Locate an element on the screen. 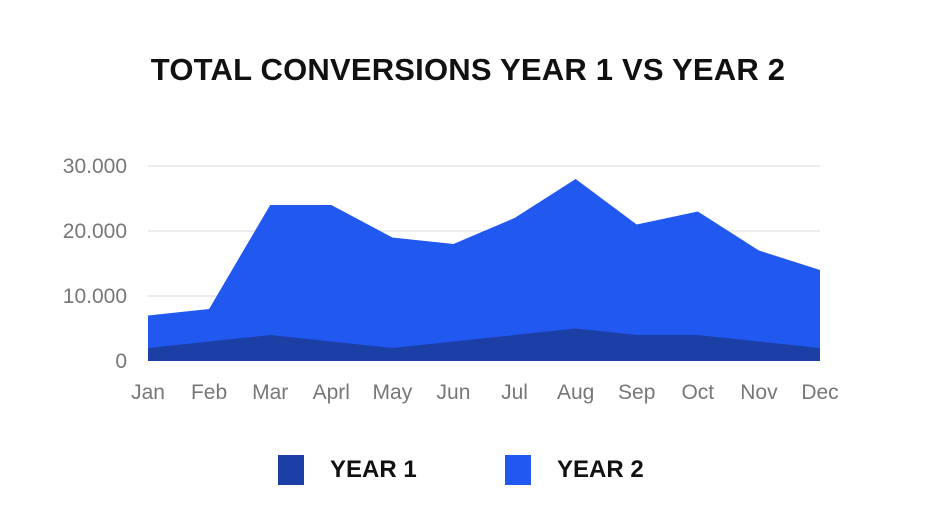  legend-item-year-2: YEAR 2 is located at coordinates (574, 470).